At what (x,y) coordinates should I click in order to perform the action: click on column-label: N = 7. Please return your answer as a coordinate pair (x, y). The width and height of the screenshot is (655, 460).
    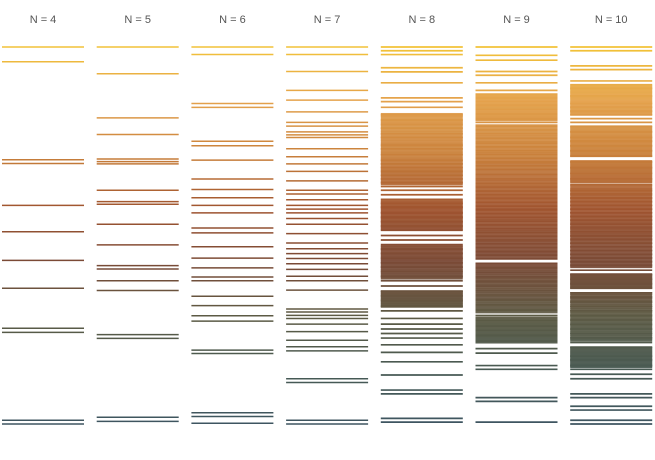
    Looking at the image, I should click on (327, 20).